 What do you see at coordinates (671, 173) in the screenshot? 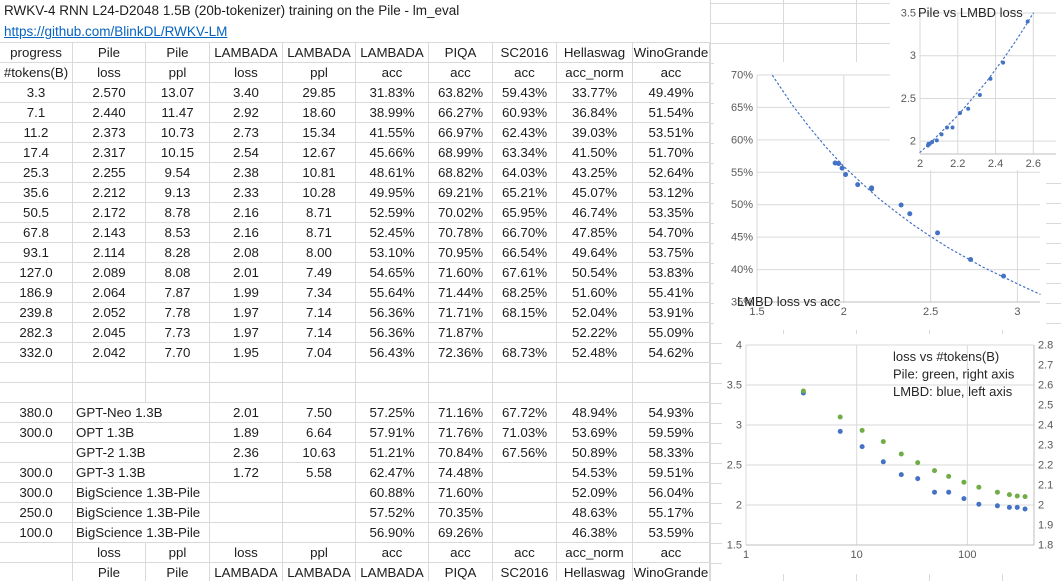
I see `cell: 52.64%` at bounding box center [671, 173].